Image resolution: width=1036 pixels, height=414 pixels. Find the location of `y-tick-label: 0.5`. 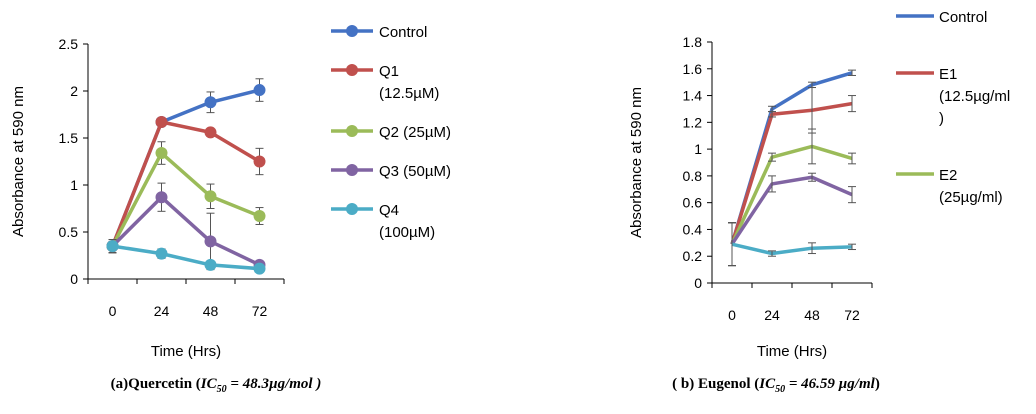

y-tick-label: 0.5 is located at coordinates (69, 232).